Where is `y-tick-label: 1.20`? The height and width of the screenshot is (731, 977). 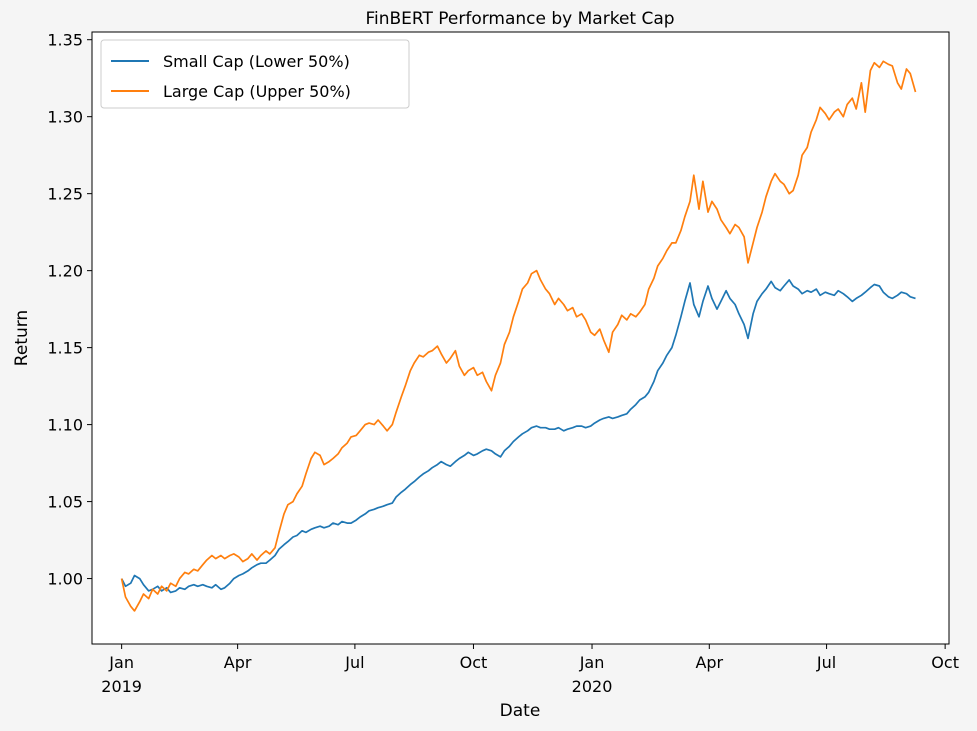
y-tick-label: 1.20 is located at coordinates (65, 271).